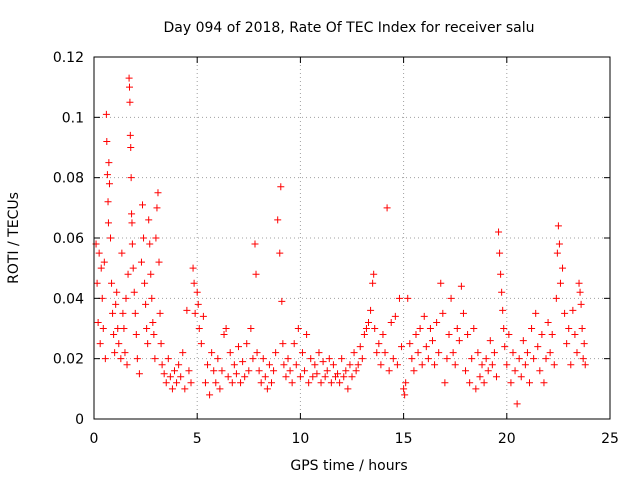 The image size is (640, 480). What do you see at coordinates (68, 299) in the screenshot?
I see `y-tick-label: 0.04` at bounding box center [68, 299].